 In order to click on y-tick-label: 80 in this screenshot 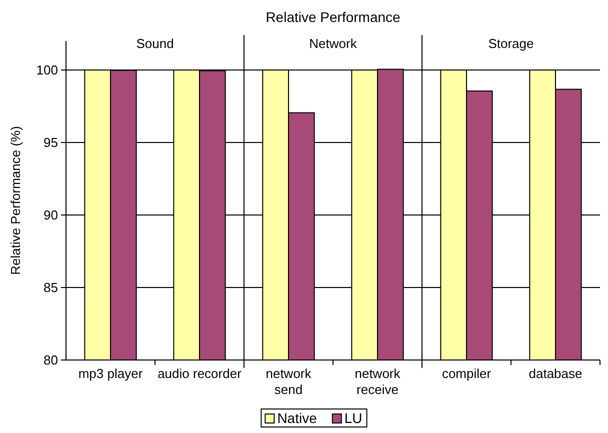, I will do `click(51, 360)`.